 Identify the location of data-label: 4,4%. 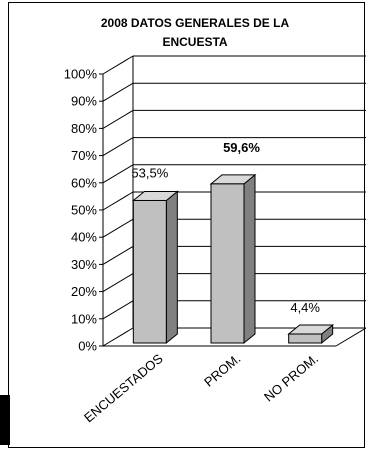
(305, 307).